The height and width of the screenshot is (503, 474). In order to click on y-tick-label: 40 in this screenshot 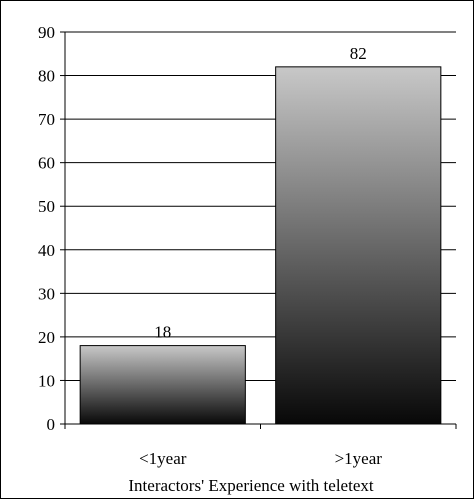, I will do `click(46, 250)`.